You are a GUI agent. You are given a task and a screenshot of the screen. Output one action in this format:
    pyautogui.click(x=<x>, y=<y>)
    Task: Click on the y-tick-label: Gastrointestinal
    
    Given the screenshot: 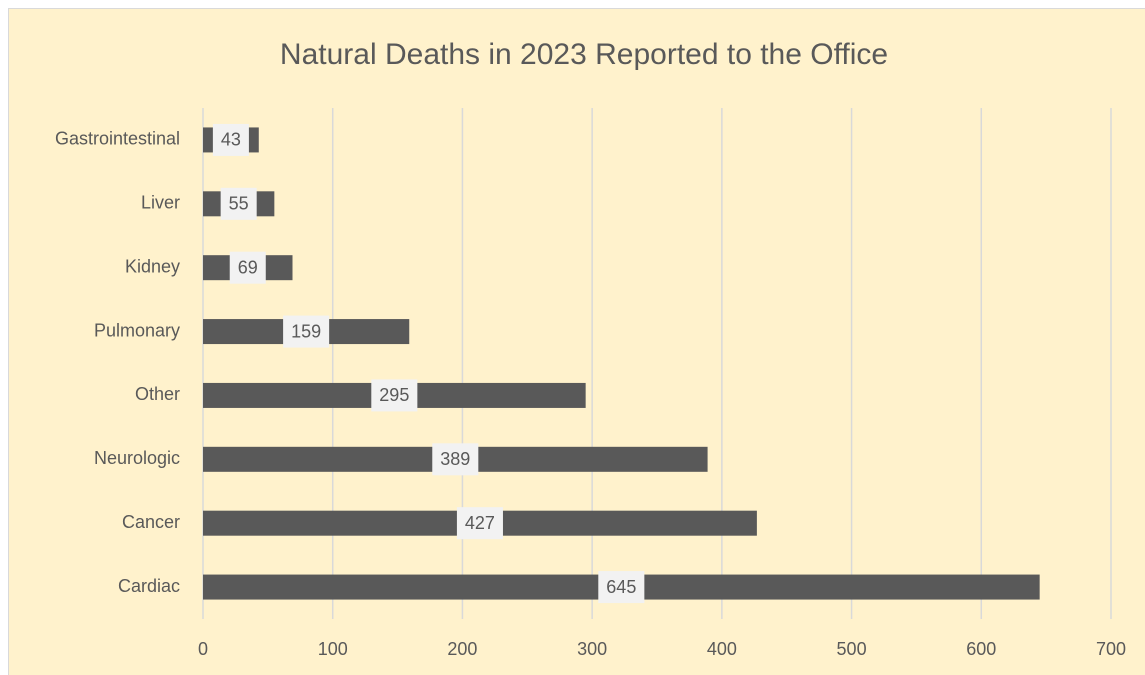 What is the action you would take?
    pyautogui.click(x=117, y=139)
    